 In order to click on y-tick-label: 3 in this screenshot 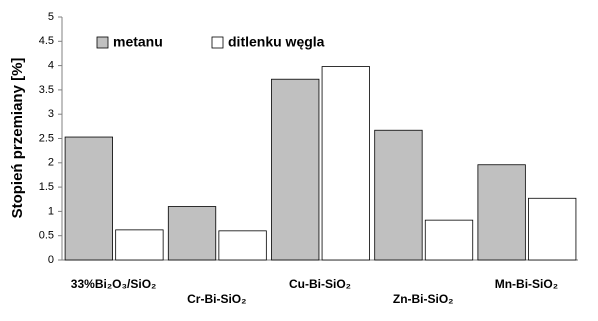, I will do `click(51, 114)`.